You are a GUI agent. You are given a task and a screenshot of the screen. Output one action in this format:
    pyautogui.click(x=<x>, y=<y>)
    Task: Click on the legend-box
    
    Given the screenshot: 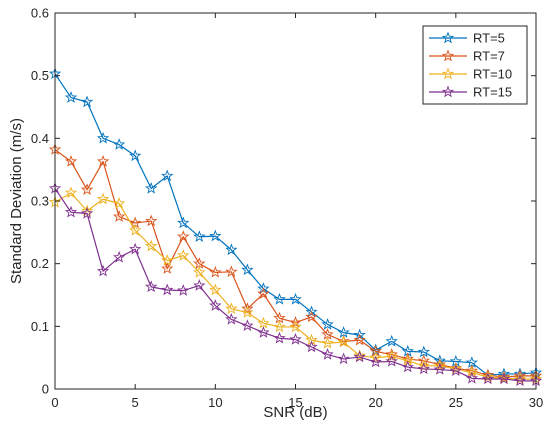 What is the action you would take?
    pyautogui.click(x=475, y=65)
    